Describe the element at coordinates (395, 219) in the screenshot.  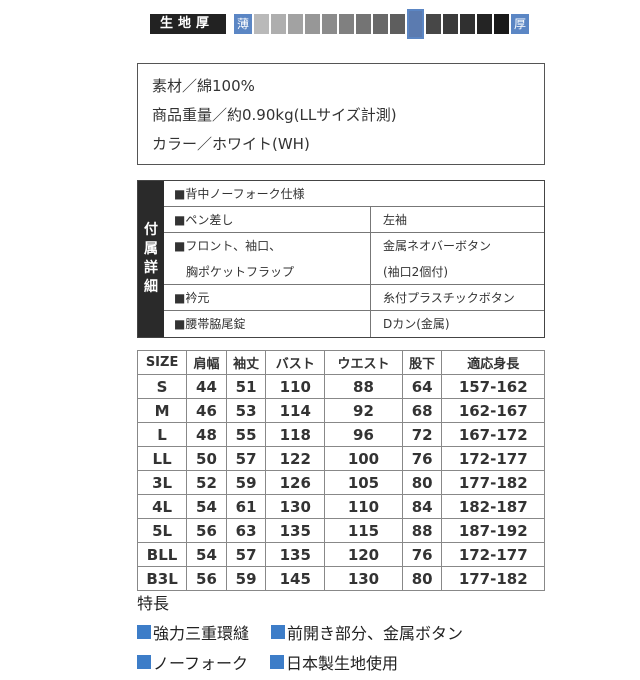
I see `detail-spec-text: 左袖` at that location.